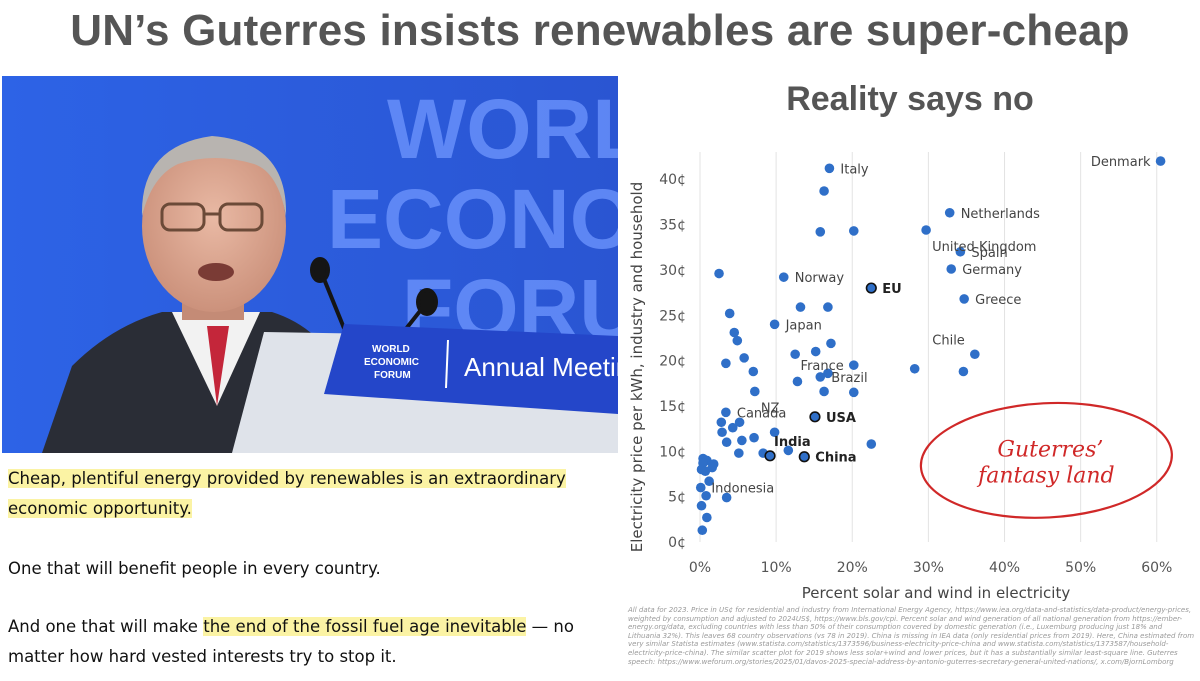 This screenshot has width=1200, height=681. I want to click on data-point-netherlands, so click(949, 212).